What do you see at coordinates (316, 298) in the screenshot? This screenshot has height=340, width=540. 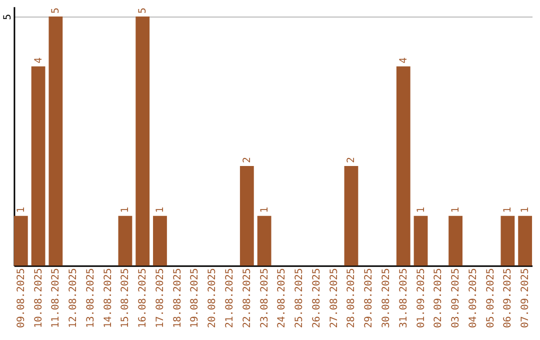 I see `x-tick-label: 26.08.2025` at bounding box center [316, 298].